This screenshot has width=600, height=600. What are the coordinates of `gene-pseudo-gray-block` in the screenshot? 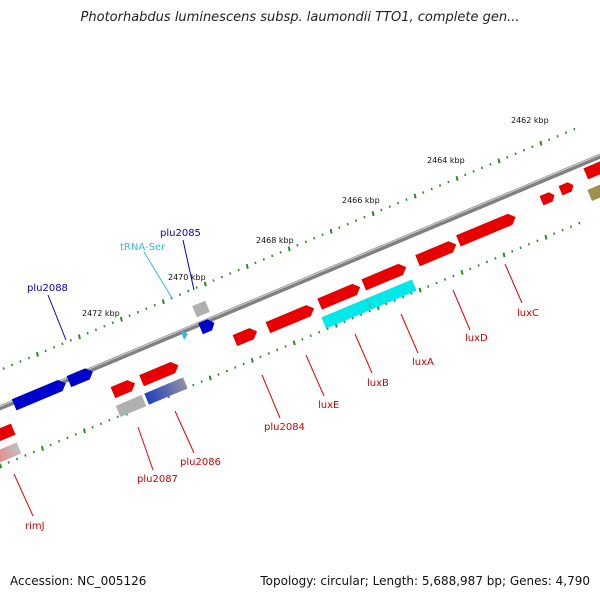 It's located at (131, 406).